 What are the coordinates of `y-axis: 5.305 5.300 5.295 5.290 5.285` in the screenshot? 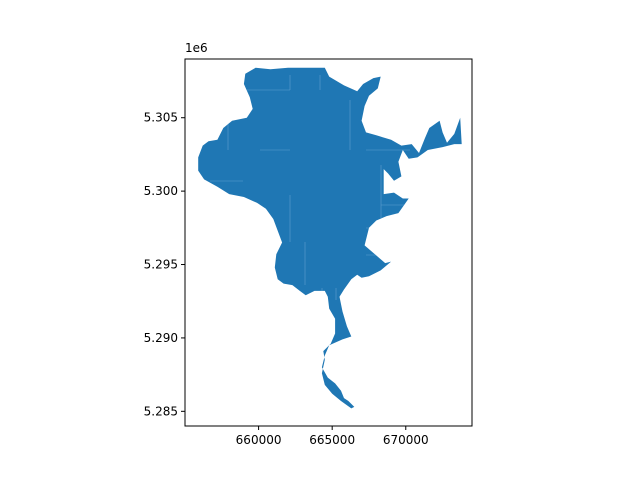 It's located at (164, 264).